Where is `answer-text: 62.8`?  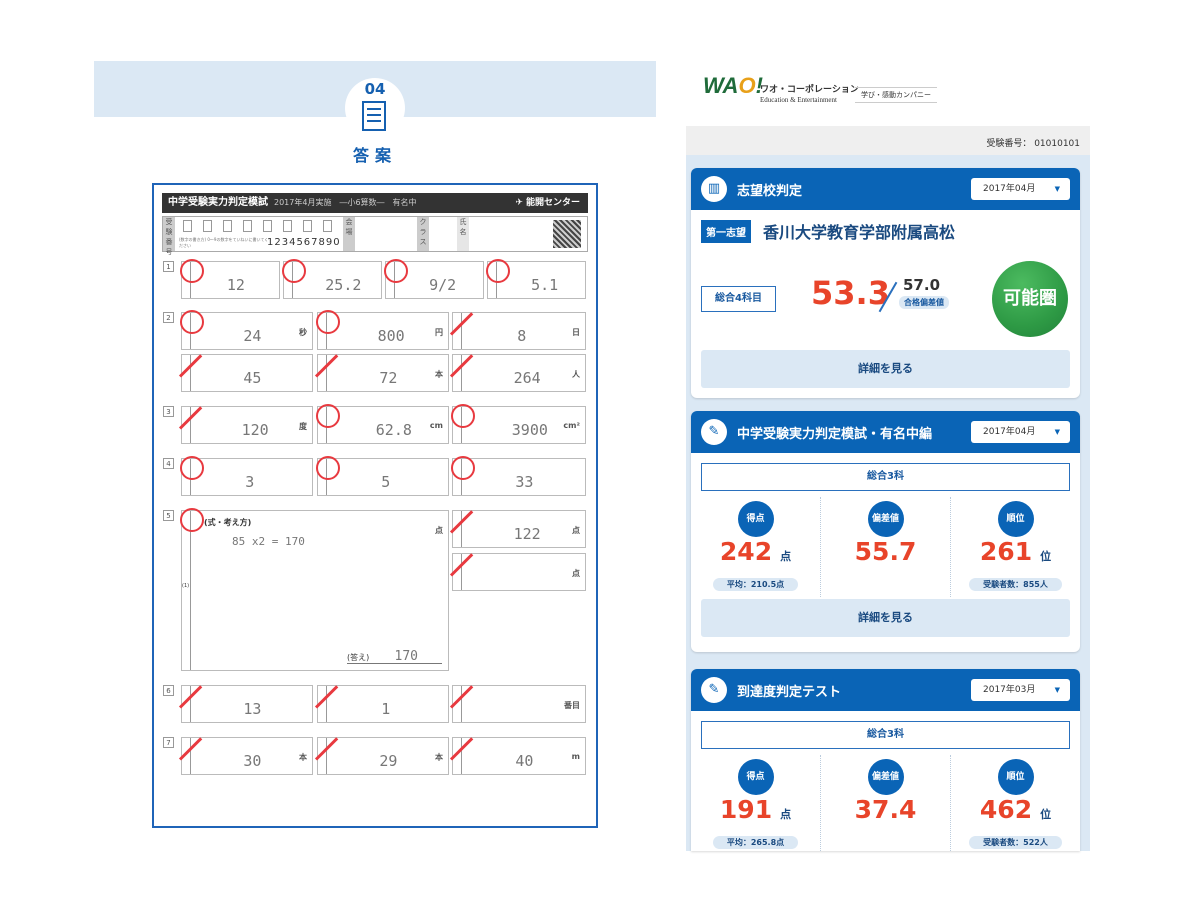
answer-text: 62.8 is located at coordinates (393, 430).